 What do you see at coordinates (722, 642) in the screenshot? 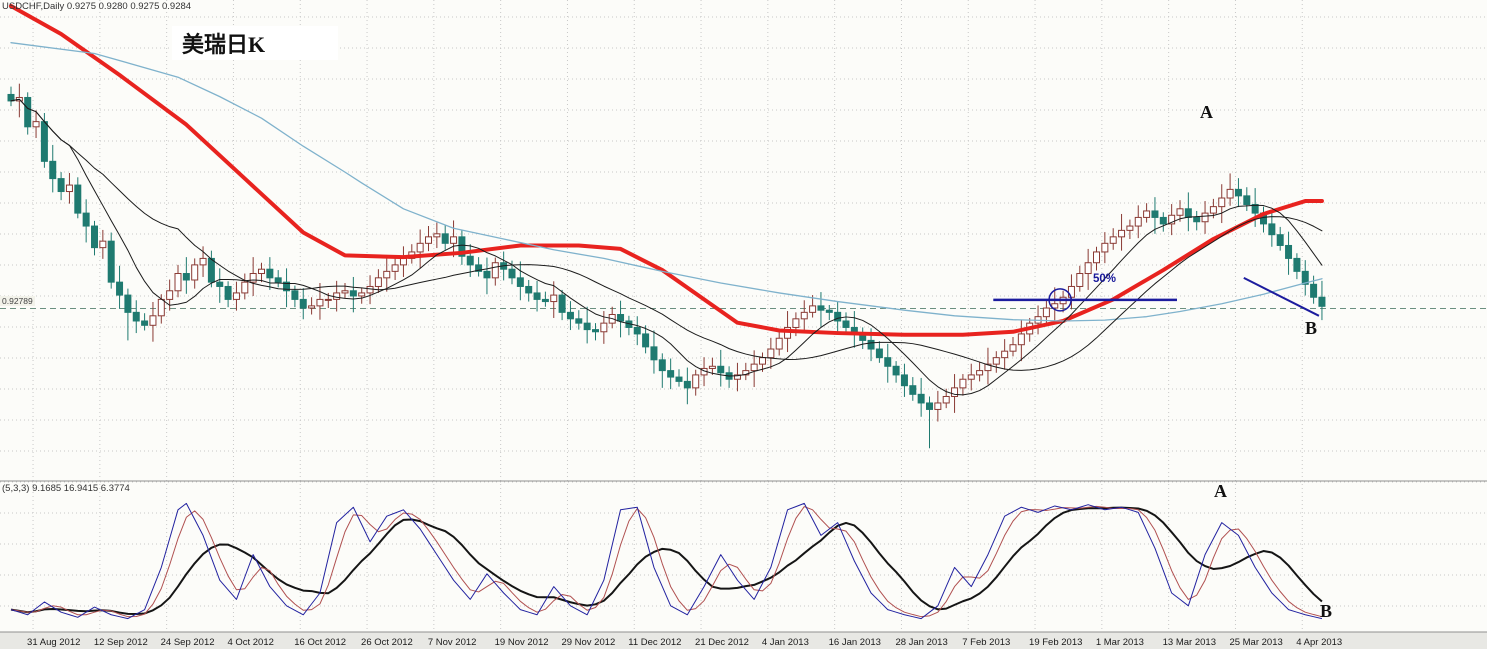
I see `svg-text: 21 Dec 2012` at bounding box center [722, 642].